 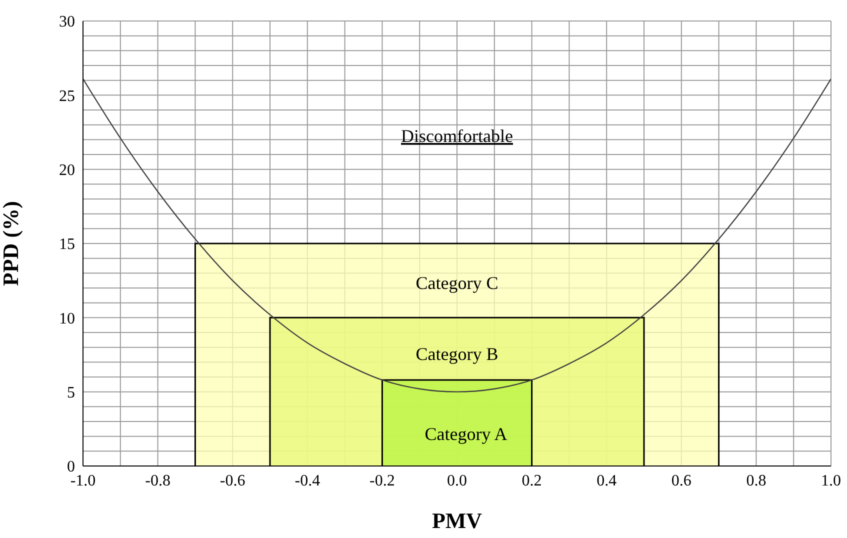 I want to click on x-tick-label: 0.4, so click(x=606, y=481).